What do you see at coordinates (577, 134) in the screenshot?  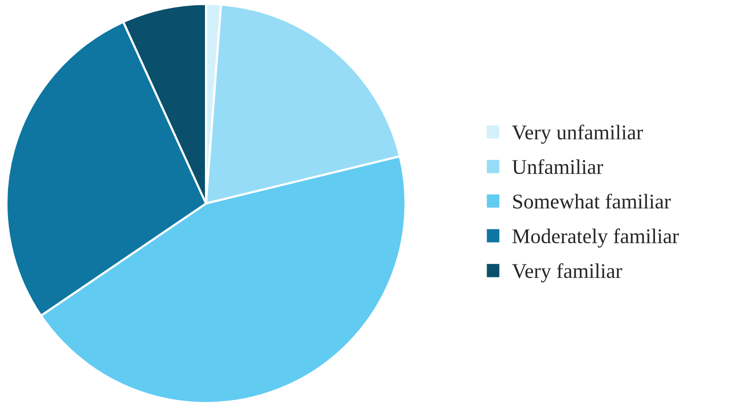 I see `legend-label: Very unfamiliar` at bounding box center [577, 134].